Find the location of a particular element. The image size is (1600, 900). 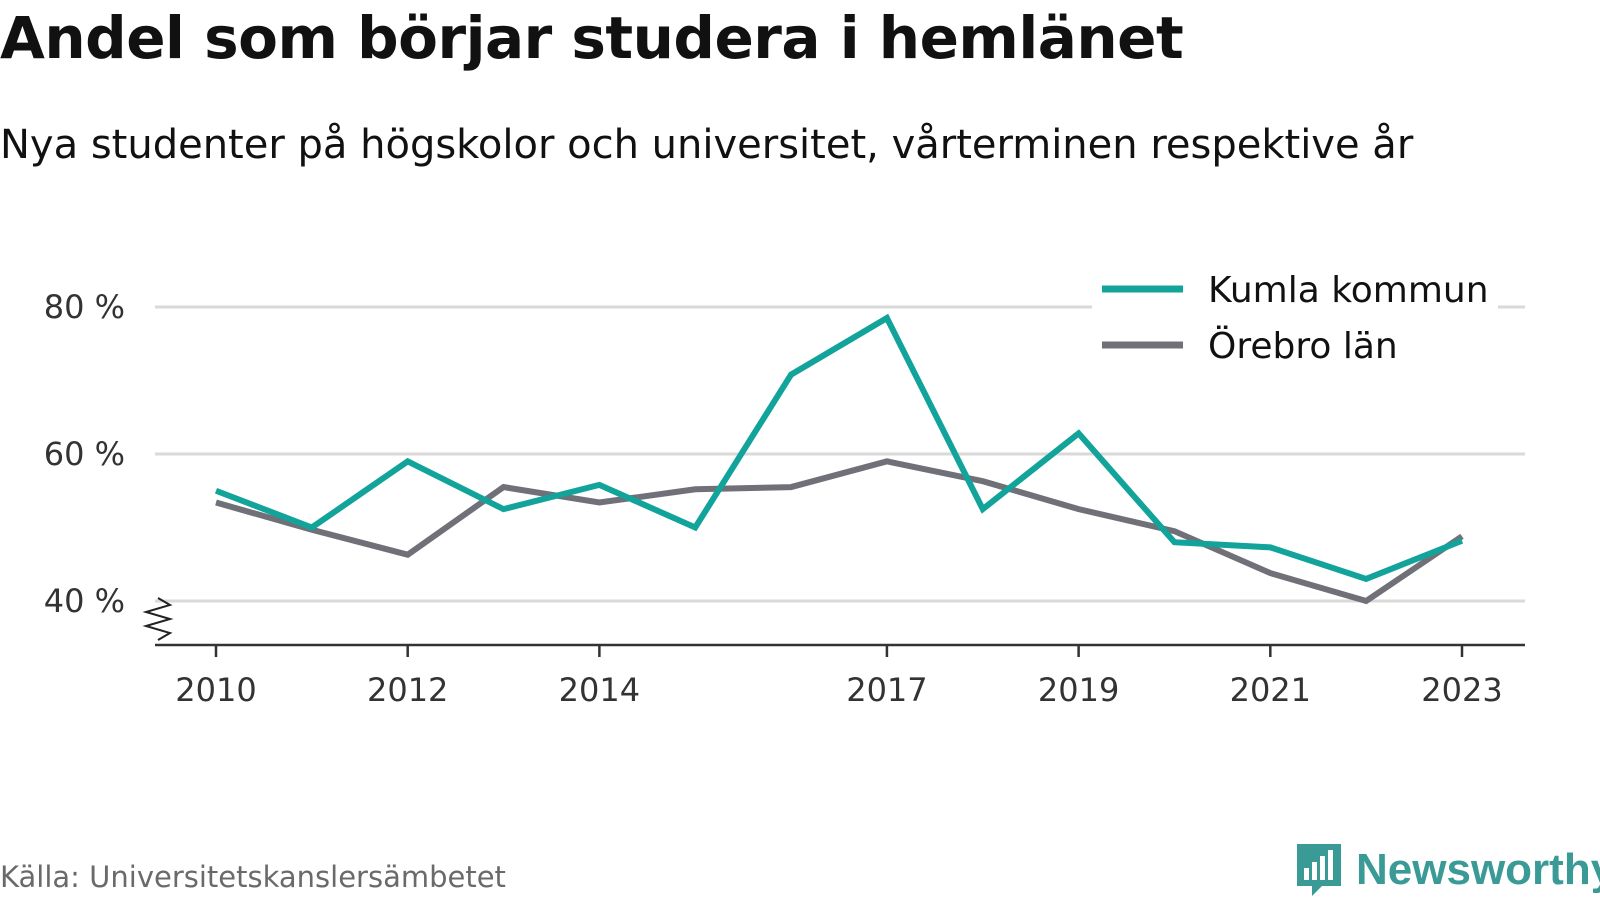

source-note: Källa: Universitetskanslersämbetet is located at coordinates (253, 877).